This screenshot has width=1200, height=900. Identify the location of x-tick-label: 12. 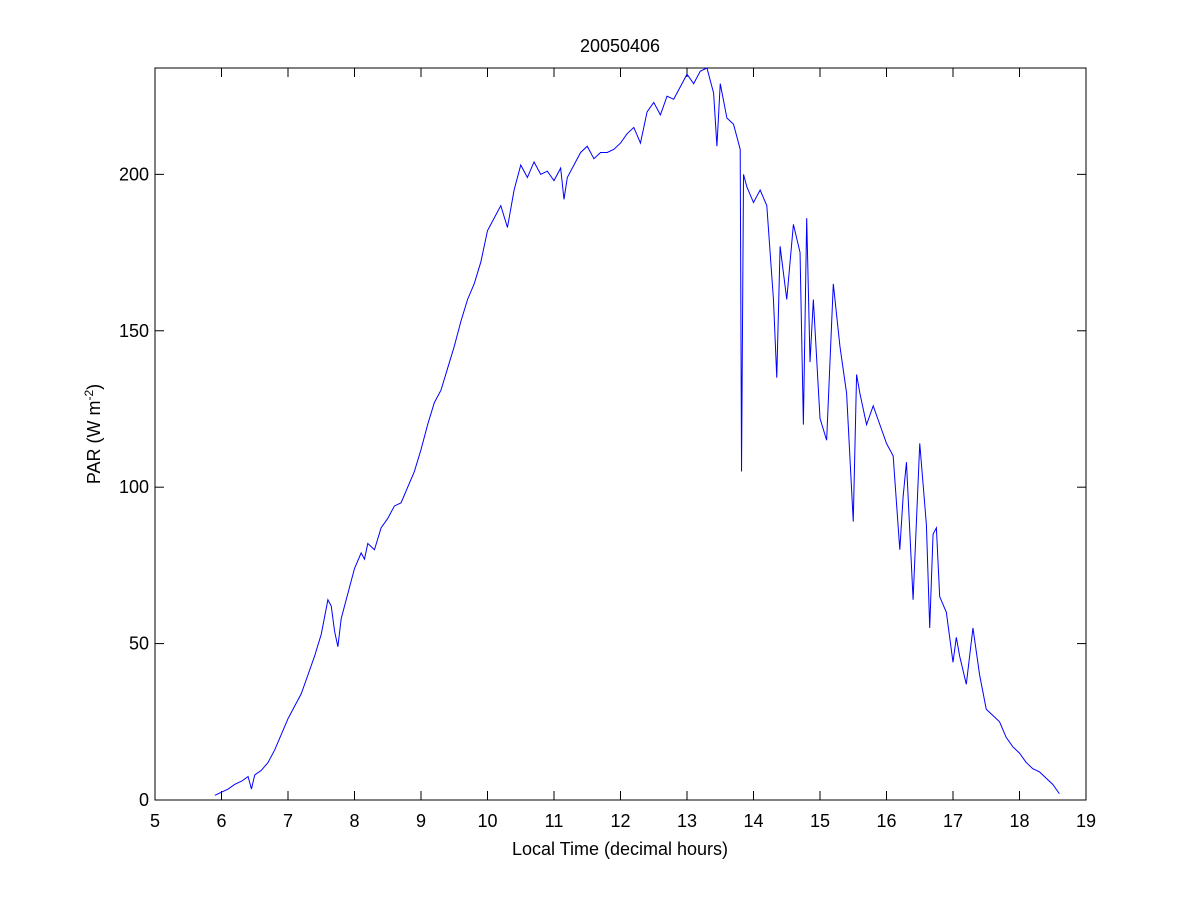
(620, 821).